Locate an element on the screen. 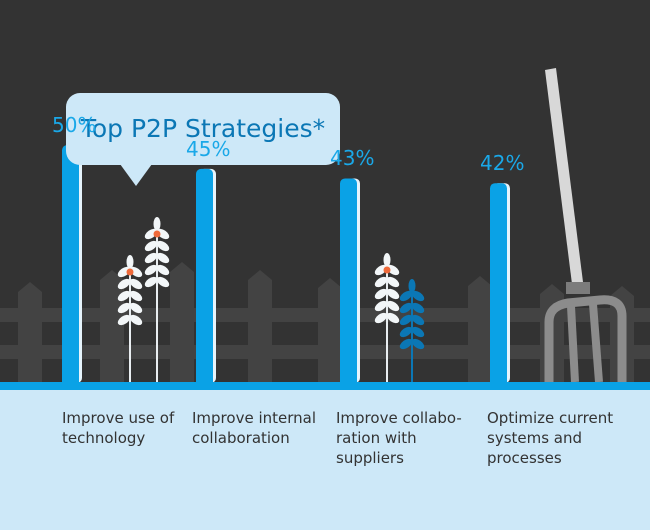  category-label-3: Improve collabo- ration with suppliers is located at coordinates (399, 438).